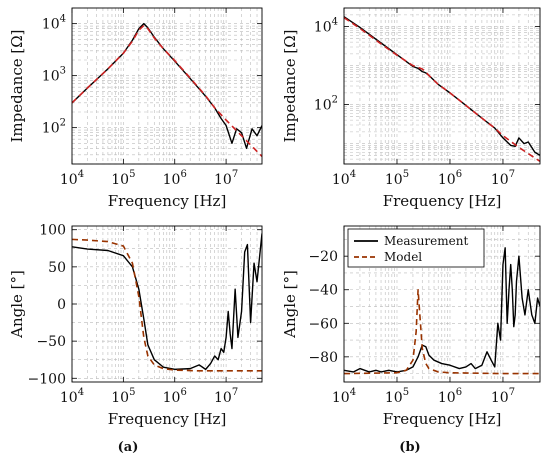  I want to click on series-measurement-line, so click(167, 302).